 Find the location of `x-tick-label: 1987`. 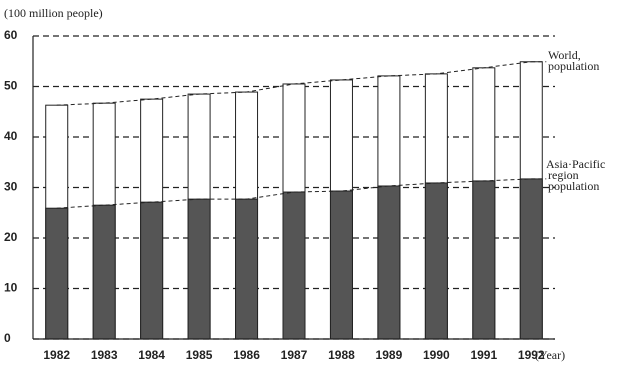

x-tick-label: 1987 is located at coordinates (294, 355).